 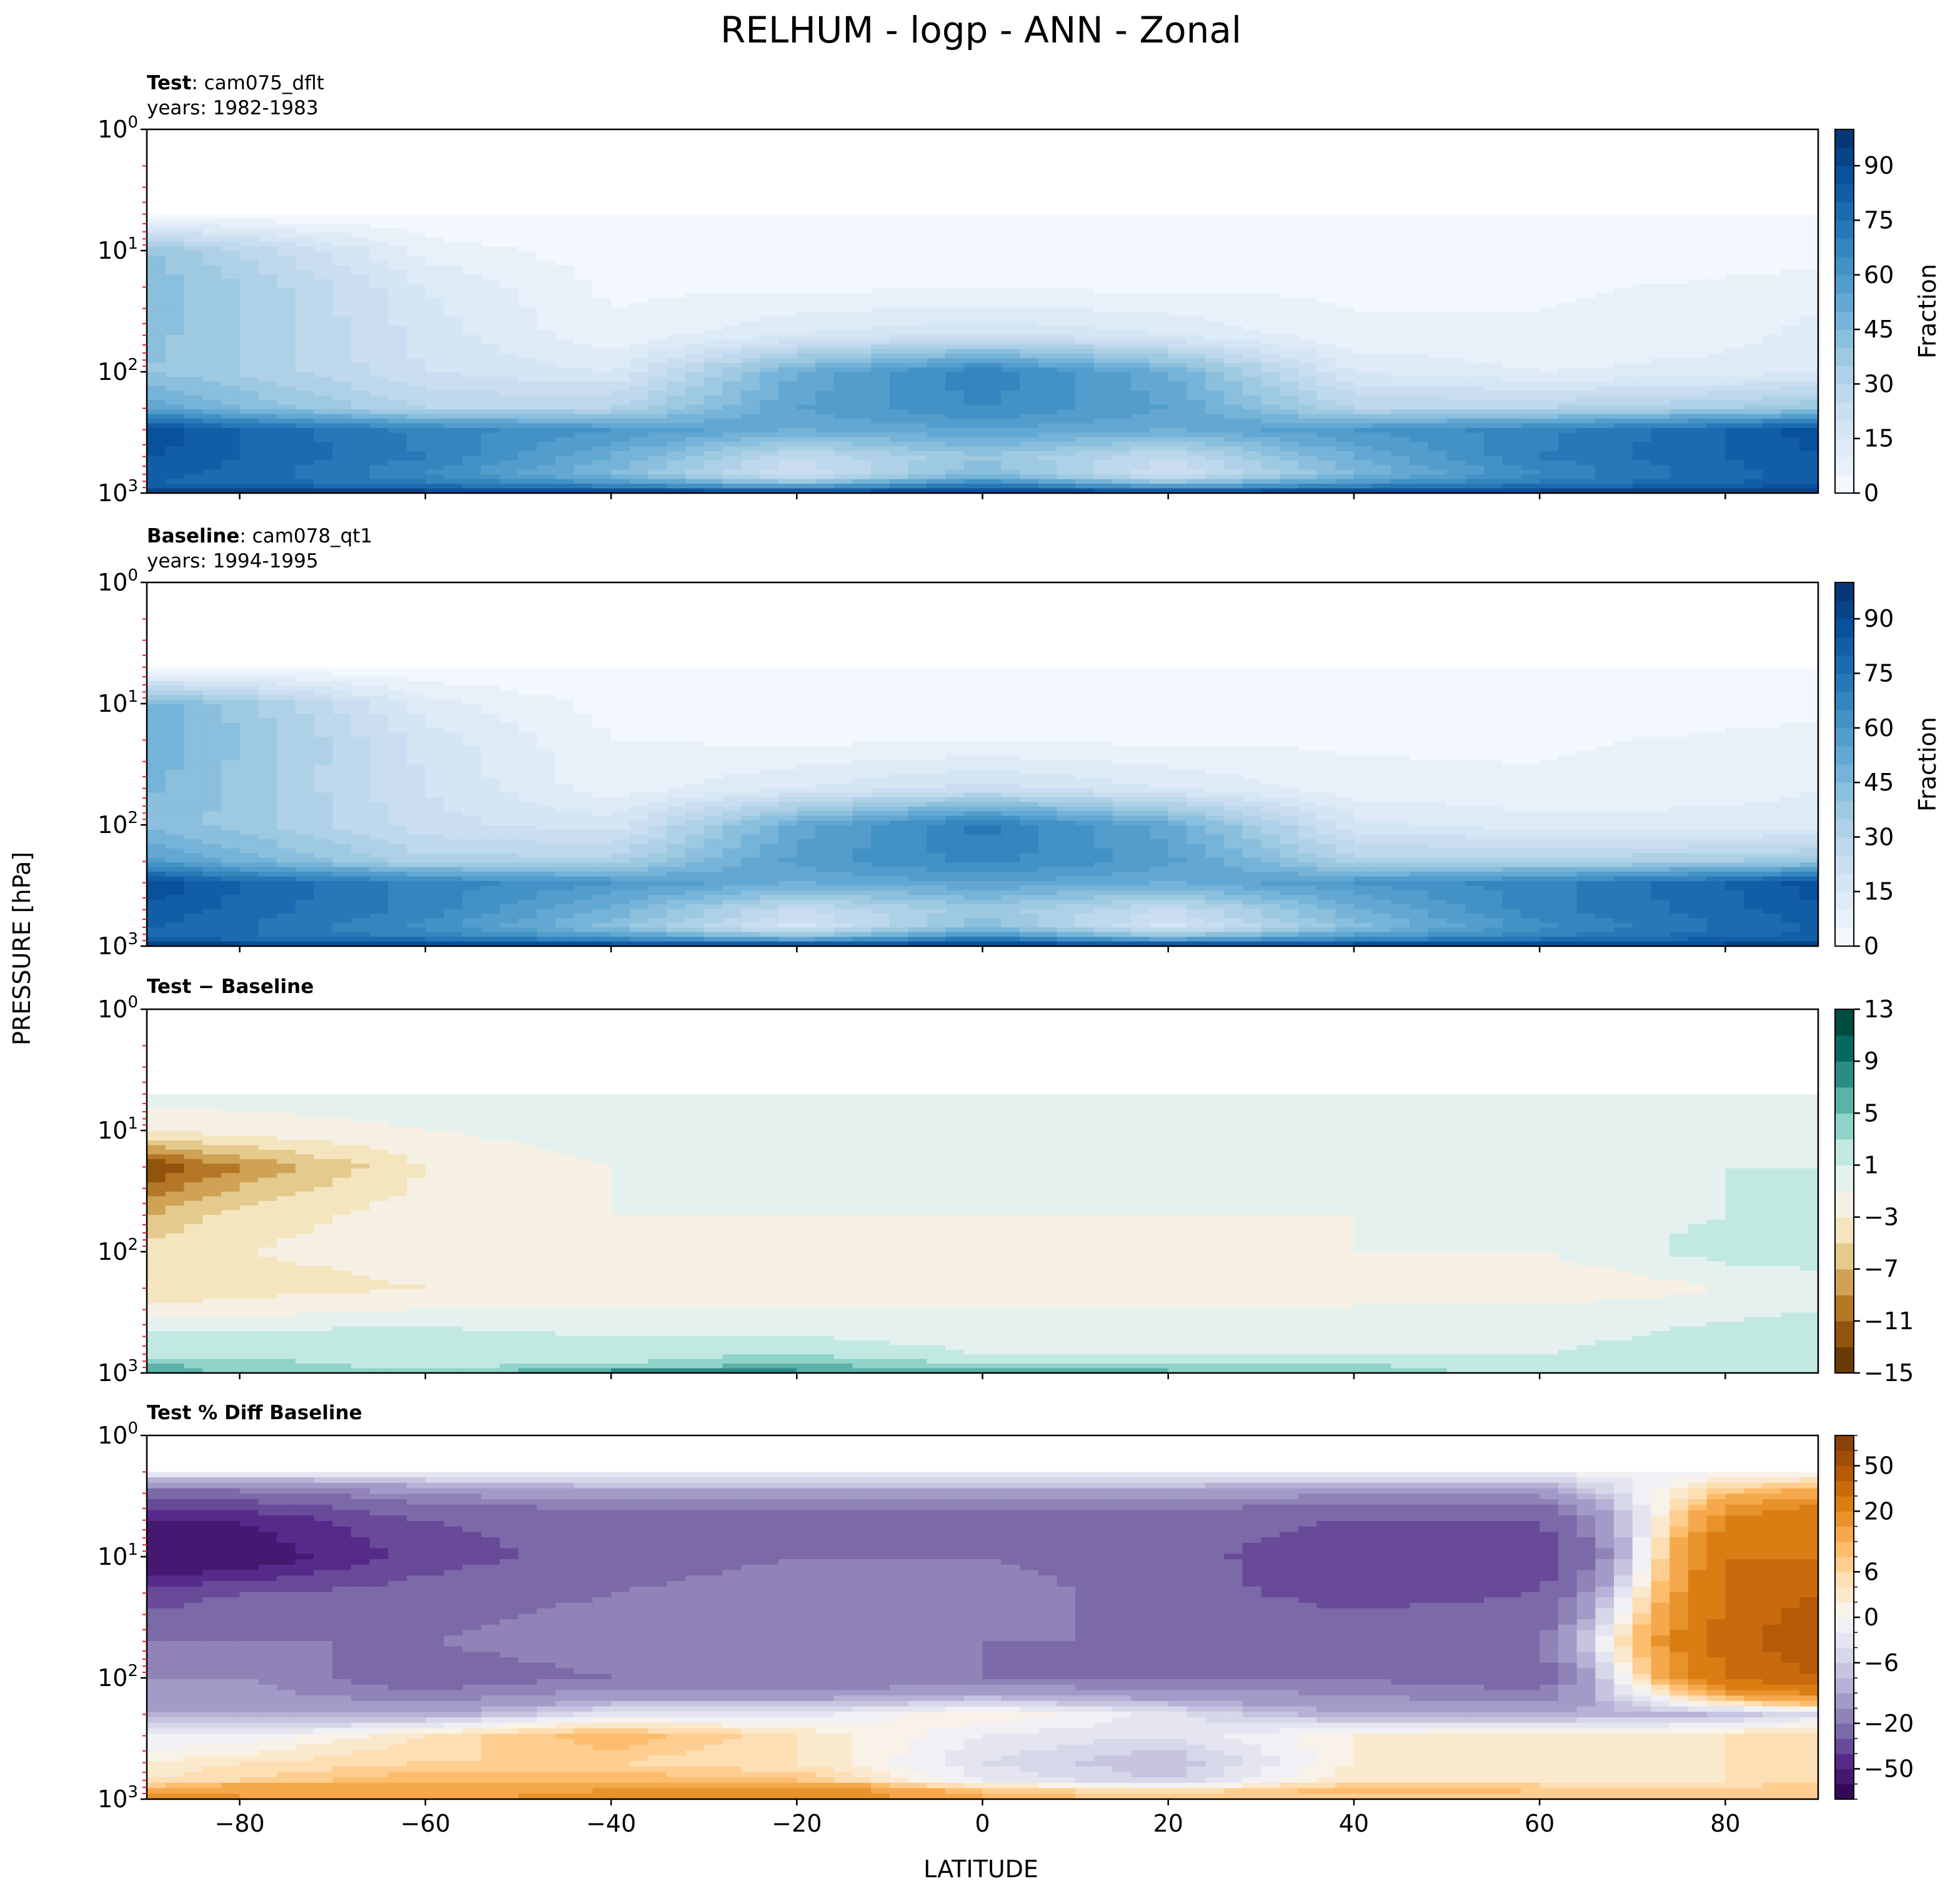 I want to click on colorbar-tick-label: 9, so click(x=1871, y=1061).